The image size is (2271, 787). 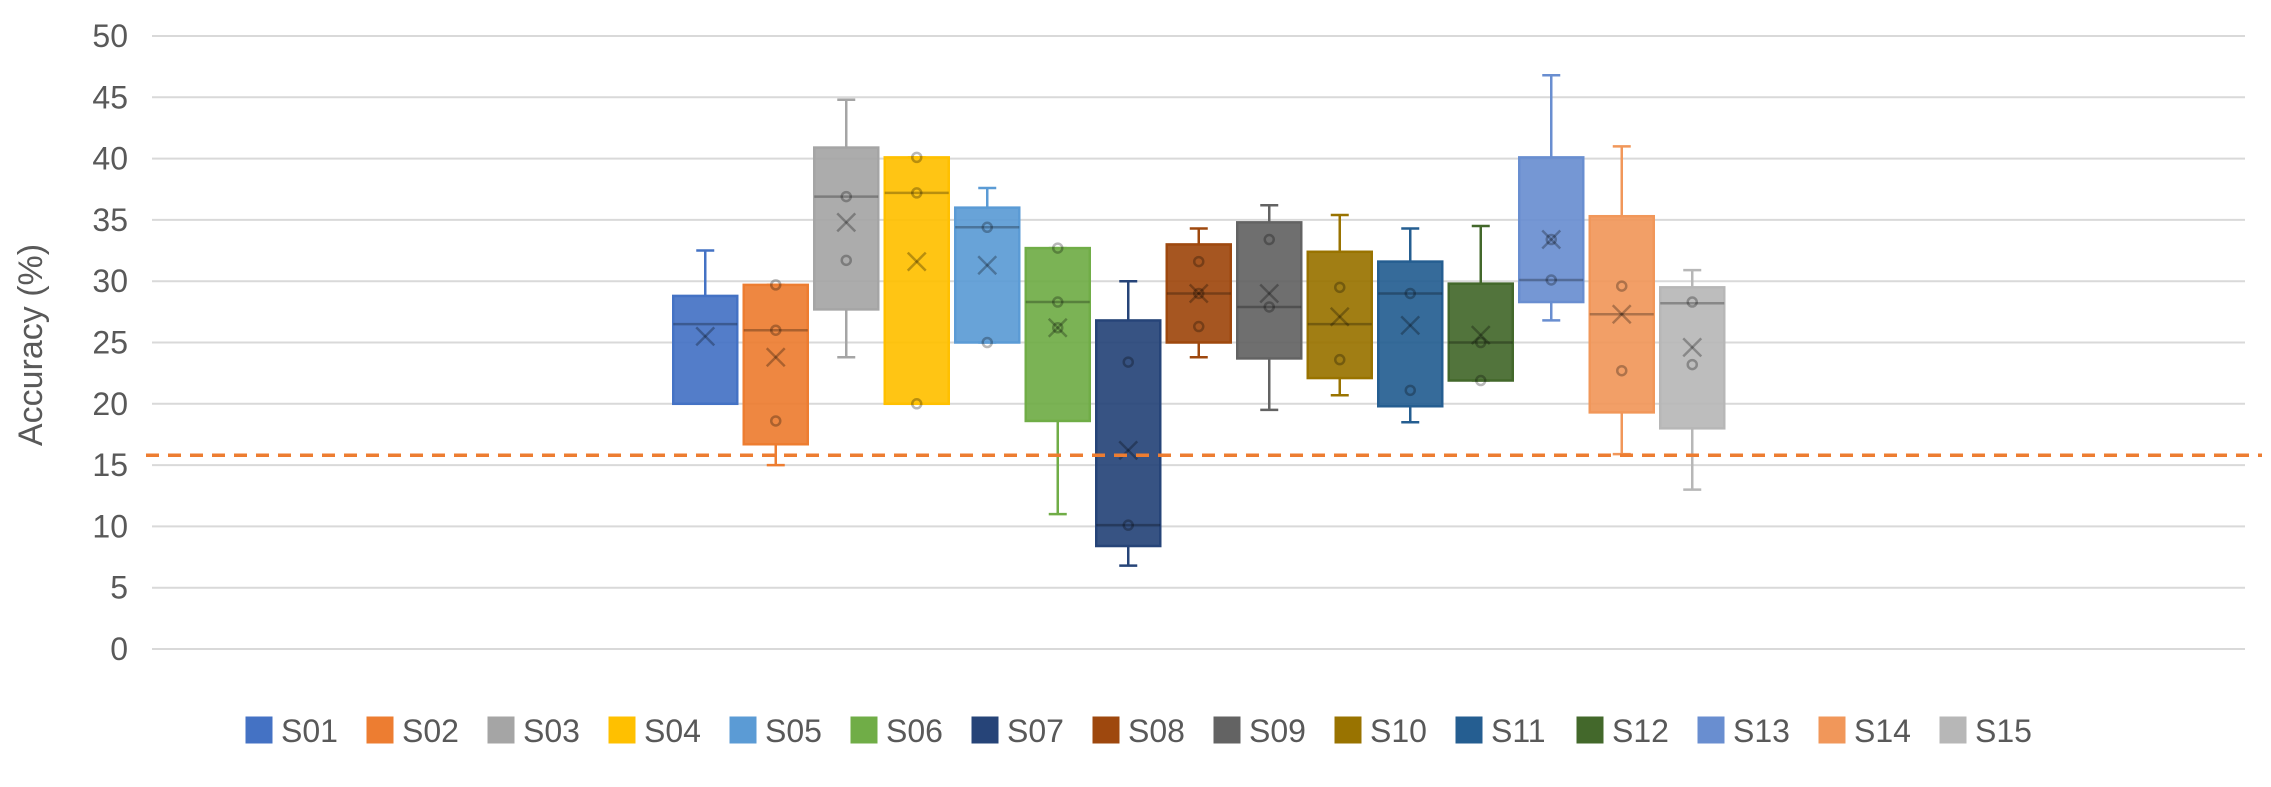 I want to click on legend-label: S15, so click(x=2003, y=731).